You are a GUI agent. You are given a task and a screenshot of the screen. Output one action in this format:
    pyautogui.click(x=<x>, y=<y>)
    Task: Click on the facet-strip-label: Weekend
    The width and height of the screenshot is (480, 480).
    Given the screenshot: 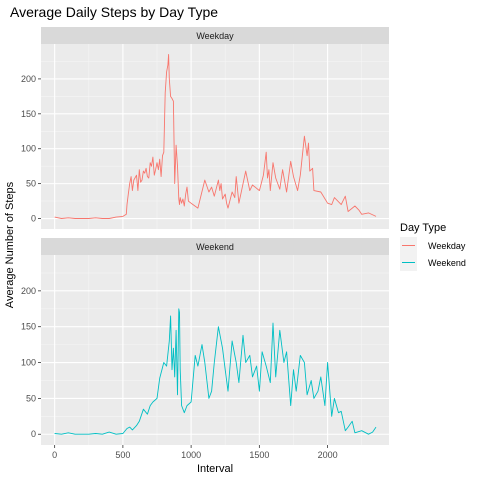 What is the action you would take?
    pyautogui.click(x=215, y=247)
    